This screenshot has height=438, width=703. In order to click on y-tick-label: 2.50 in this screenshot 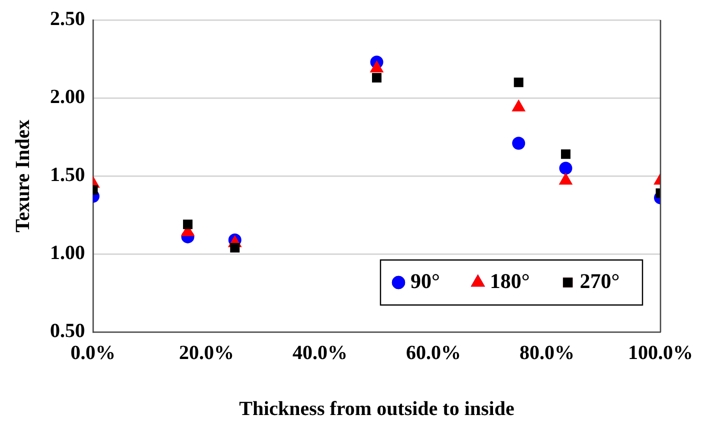, I will do `click(67, 19)`.